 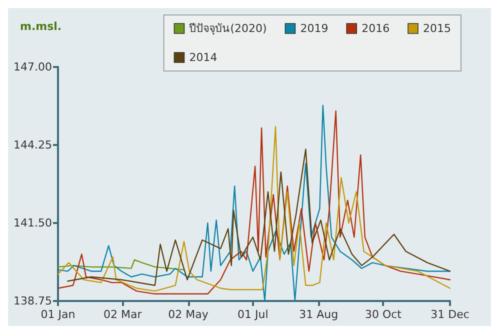 What do you see at coordinates (41, 26) in the screenshot?
I see `y-axis-title: m.msl.` at bounding box center [41, 26].